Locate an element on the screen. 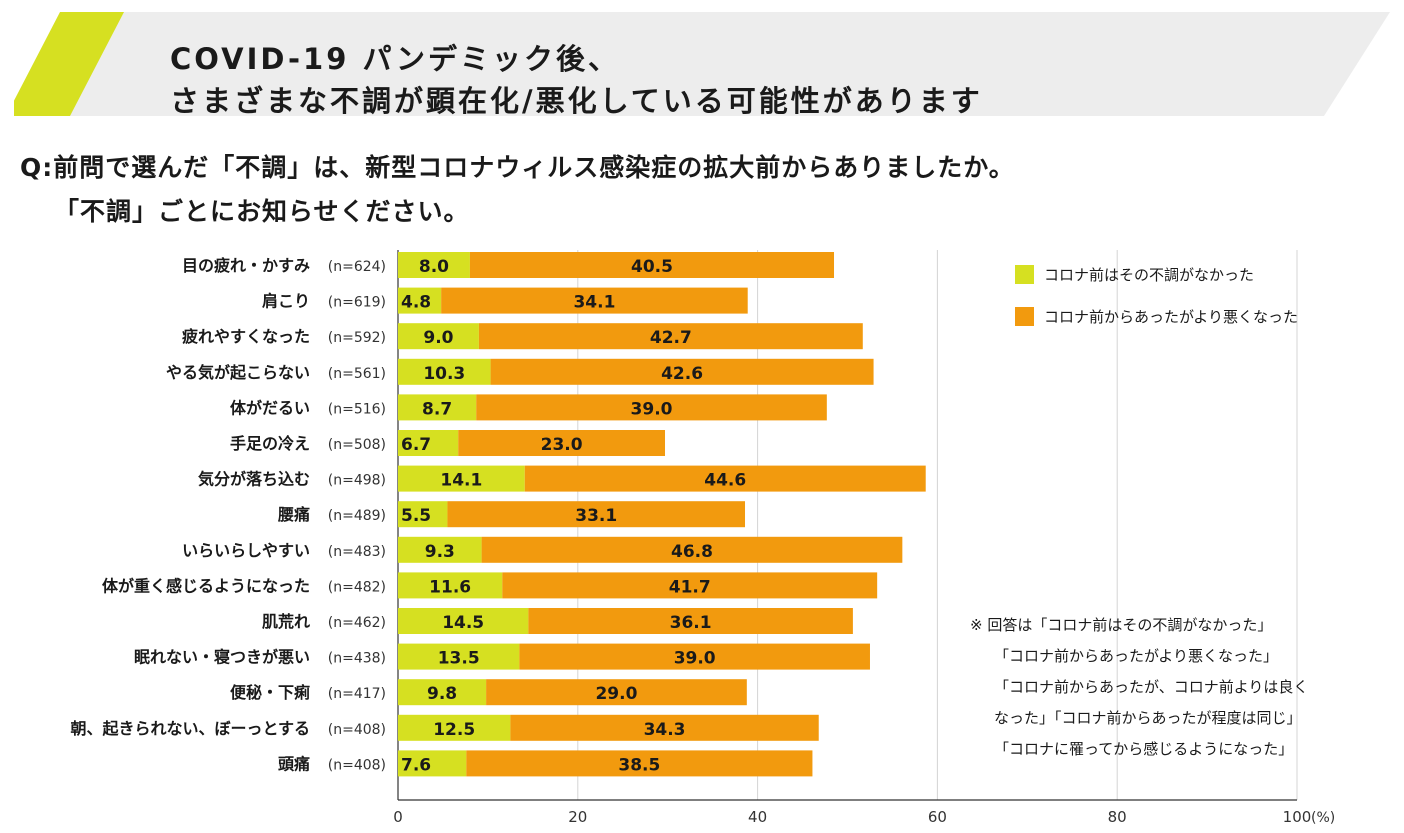  value-label-worsened: 38.5 is located at coordinates (639, 765).